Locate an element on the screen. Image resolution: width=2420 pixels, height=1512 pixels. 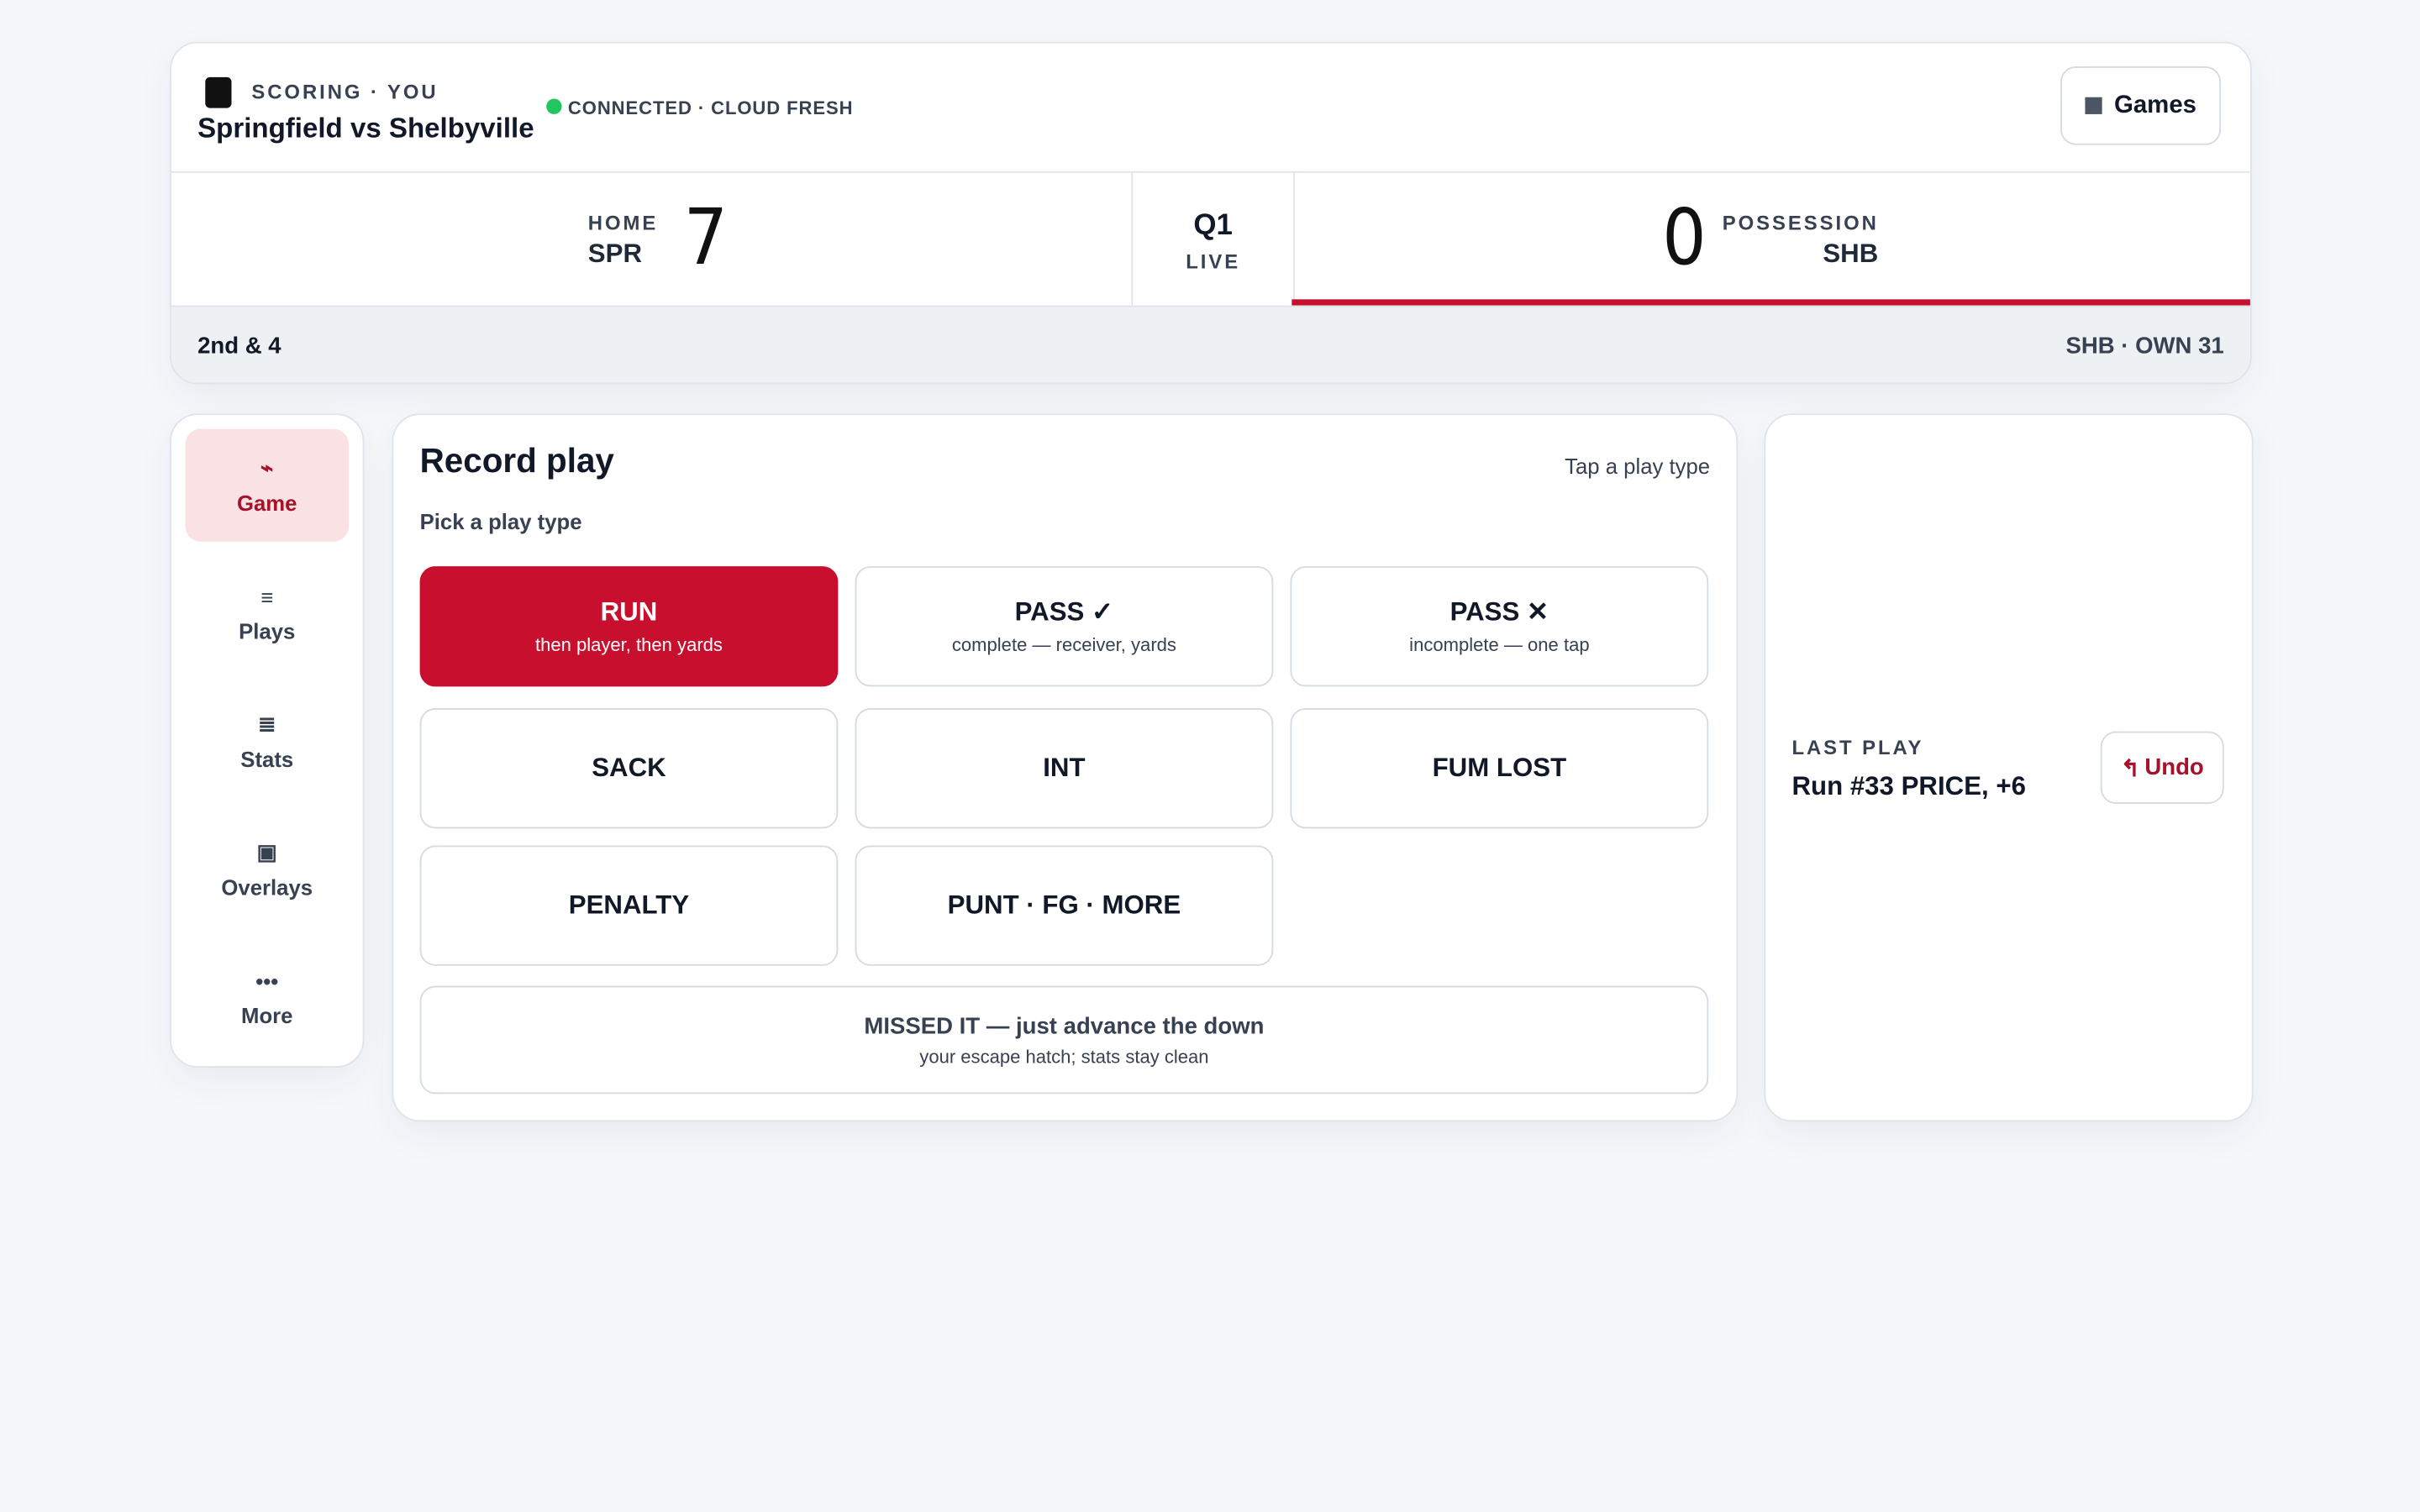
nav-label: Overlays is located at coordinates (267, 887).